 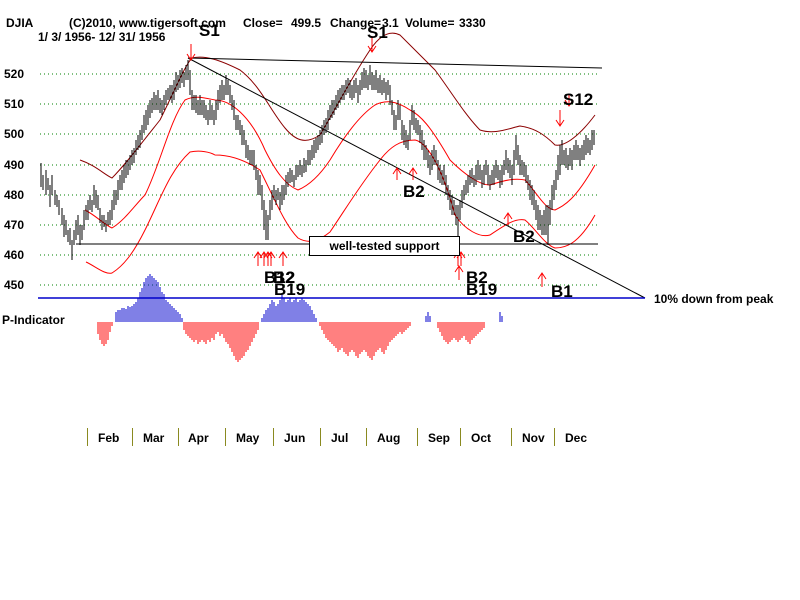 I want to click on month-may: May, so click(x=248, y=438).